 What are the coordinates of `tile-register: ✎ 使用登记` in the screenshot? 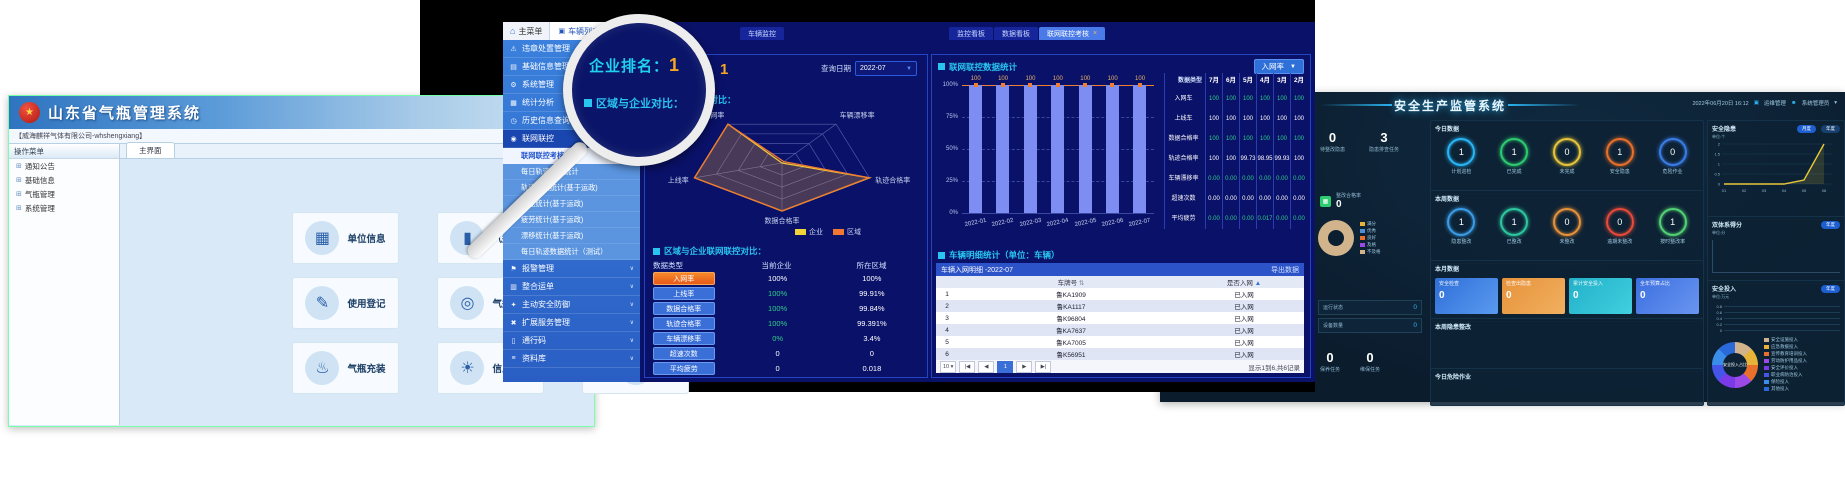 It's located at (345, 303).